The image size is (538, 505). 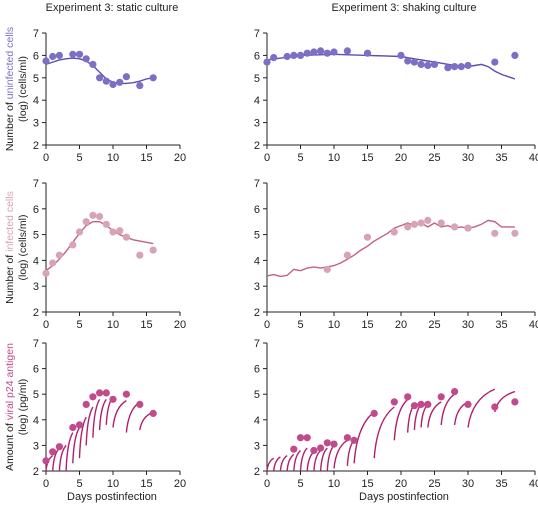 What do you see at coordinates (10, 125) in the screenshot?
I see `row-label-prefix: Number of` at bounding box center [10, 125].